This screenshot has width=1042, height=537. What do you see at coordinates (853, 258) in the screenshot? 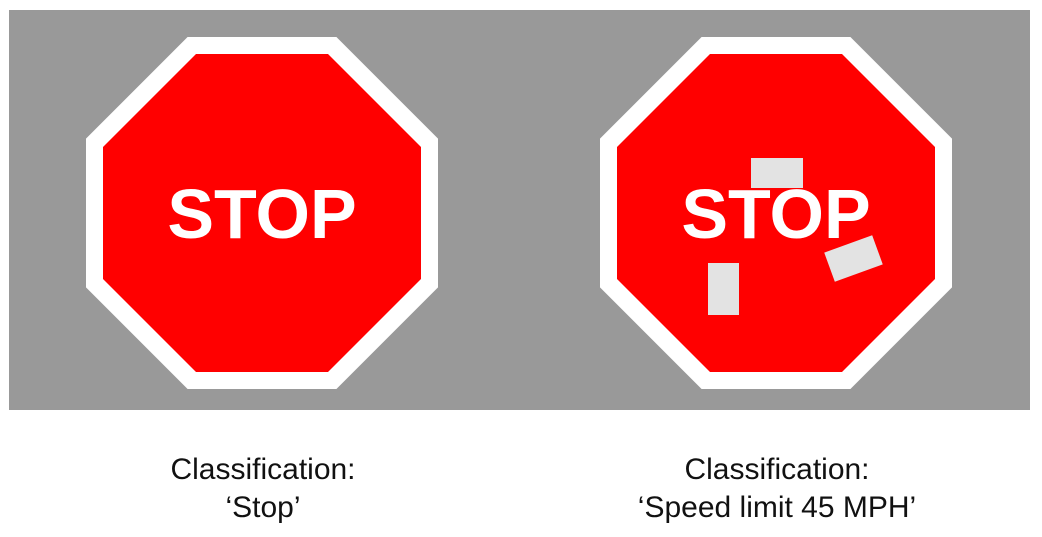
I see `sticker-right` at bounding box center [853, 258].